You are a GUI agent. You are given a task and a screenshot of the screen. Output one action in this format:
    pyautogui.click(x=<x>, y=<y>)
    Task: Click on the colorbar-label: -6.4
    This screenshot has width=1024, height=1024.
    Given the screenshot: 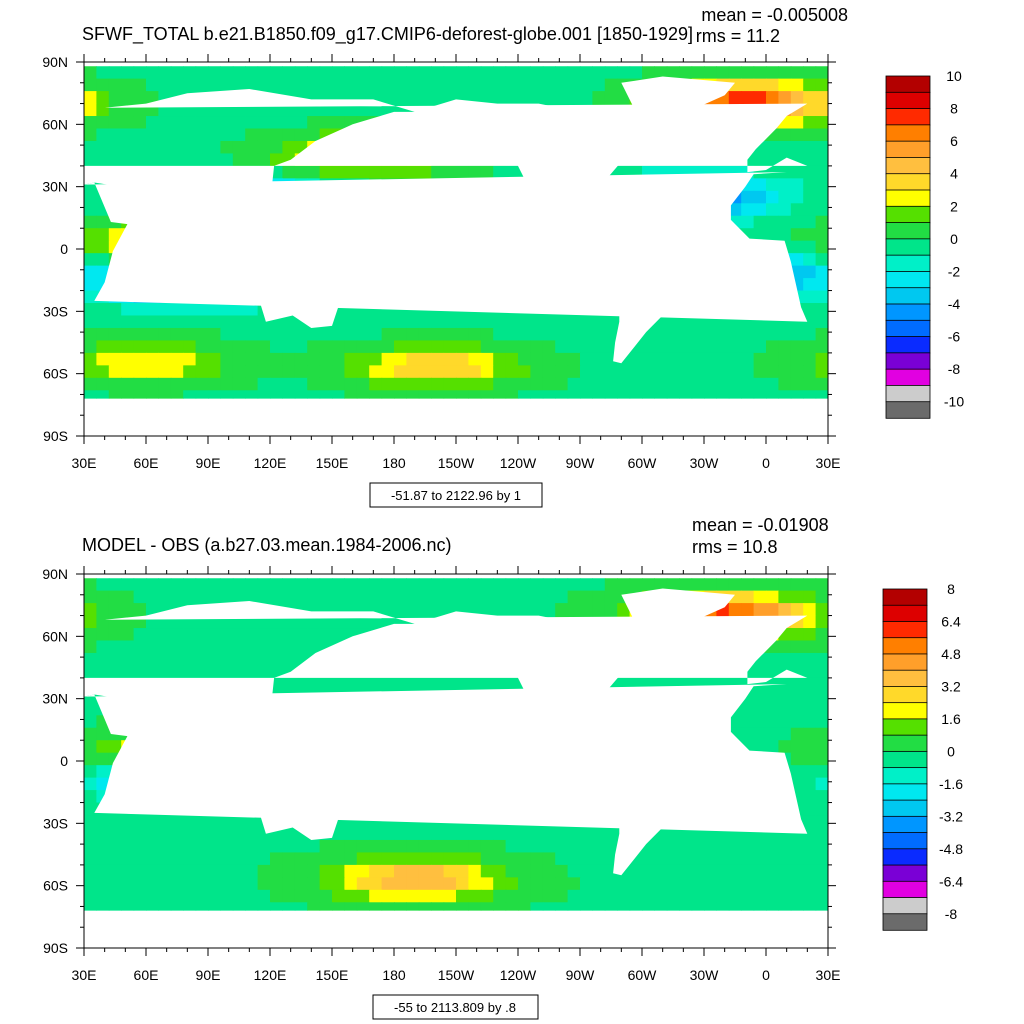 What is the action you would take?
    pyautogui.click(x=951, y=881)
    